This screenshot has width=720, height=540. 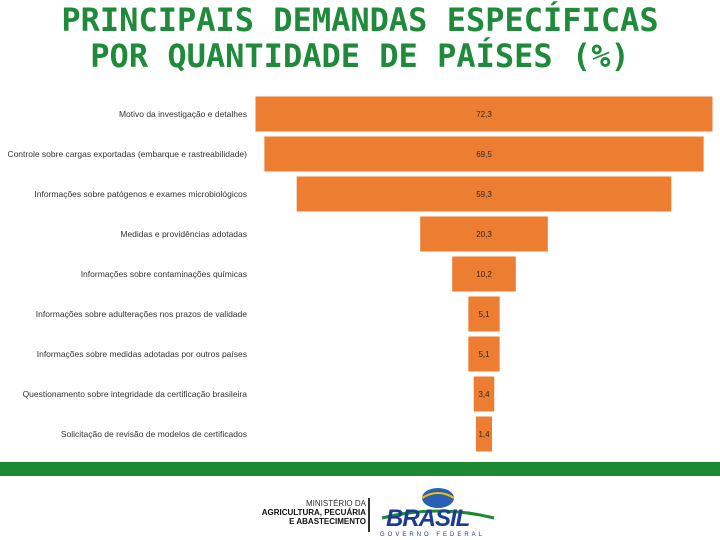 What do you see at coordinates (313, 512) in the screenshot?
I see `ministry-line-2: AGRICULTURA, PECUÁRIA` at bounding box center [313, 512].